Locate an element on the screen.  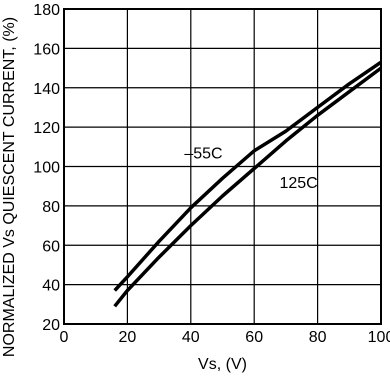
x-tick-labels: 0 20 40 60 80 100 is located at coordinates (225, 337).